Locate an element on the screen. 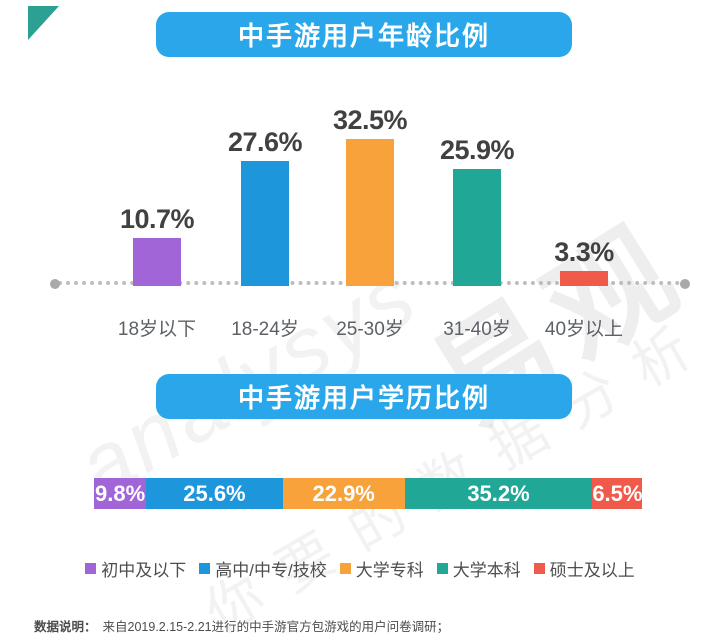 The width and height of the screenshot is (720, 644). edu-segment: 6.5% is located at coordinates (617, 493).